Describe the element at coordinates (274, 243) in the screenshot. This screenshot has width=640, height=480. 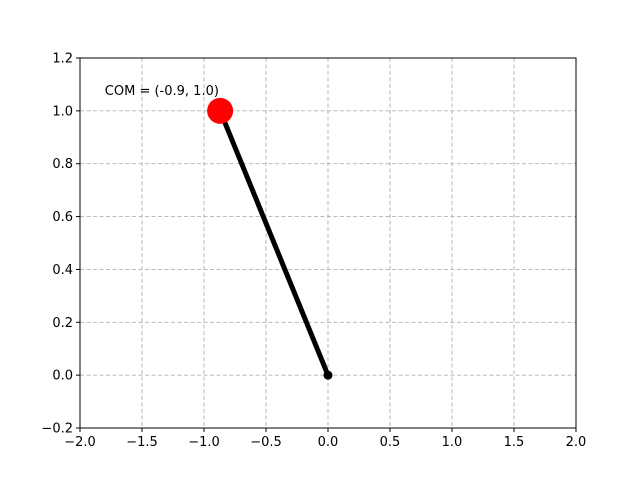
I see `link-line` at that location.